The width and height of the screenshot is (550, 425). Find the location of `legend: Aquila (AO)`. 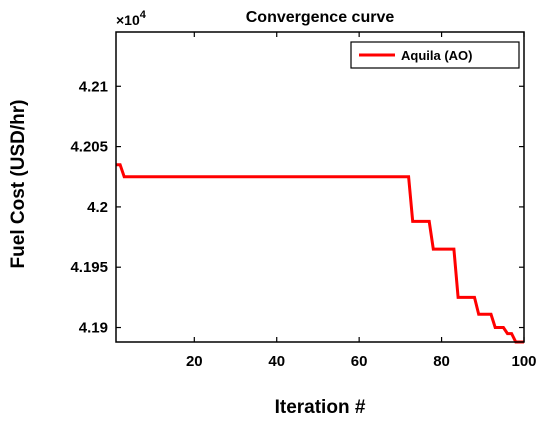

legend: Aquila (AO) is located at coordinates (435, 55).